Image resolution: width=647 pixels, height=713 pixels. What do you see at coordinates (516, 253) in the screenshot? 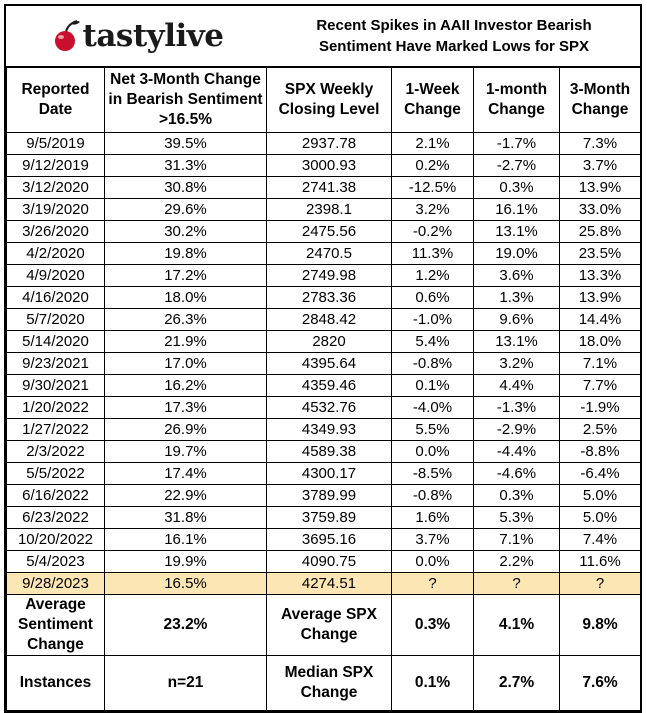
I see `cell-1-month: 19.0%` at bounding box center [516, 253].